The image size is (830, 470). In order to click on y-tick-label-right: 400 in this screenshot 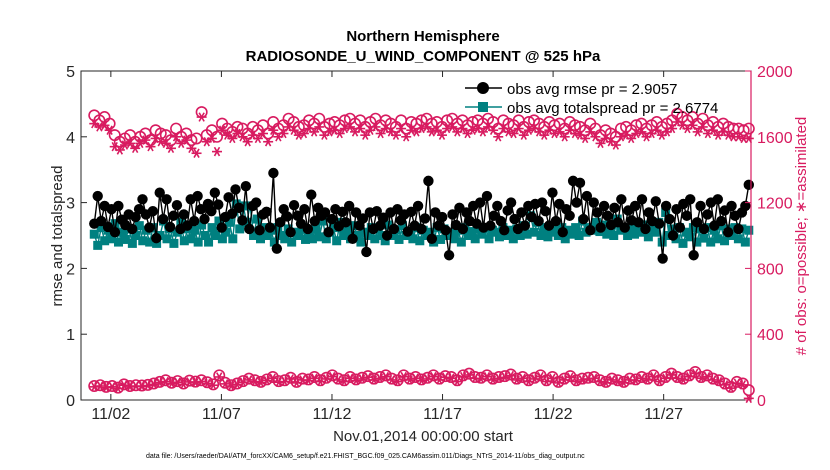, I will do `click(770, 335)`.